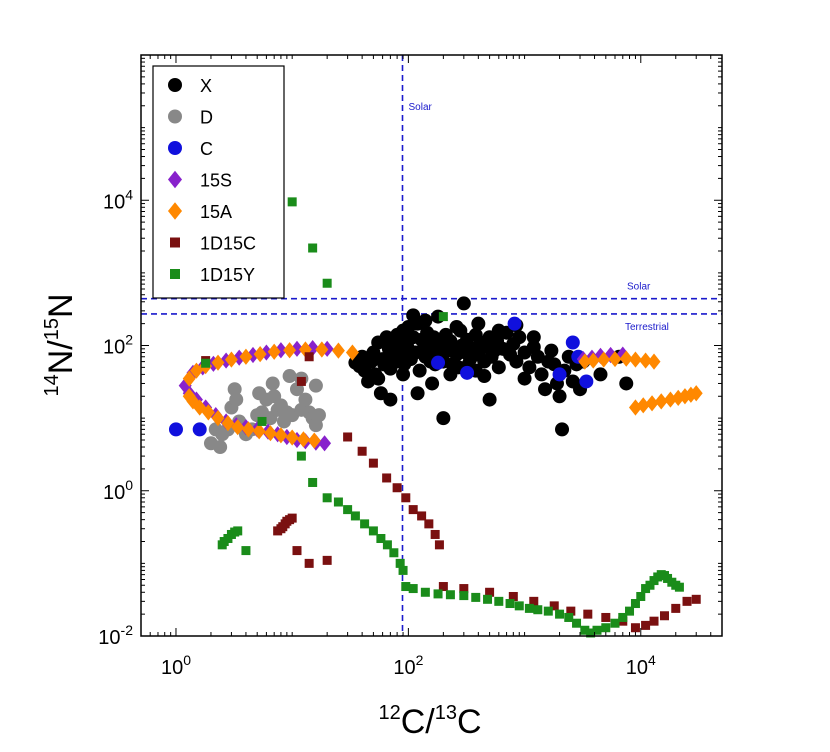  Describe the element at coordinates (118, 199) in the screenshot. I see `y-tick-label-3: 10⁴` at that location.